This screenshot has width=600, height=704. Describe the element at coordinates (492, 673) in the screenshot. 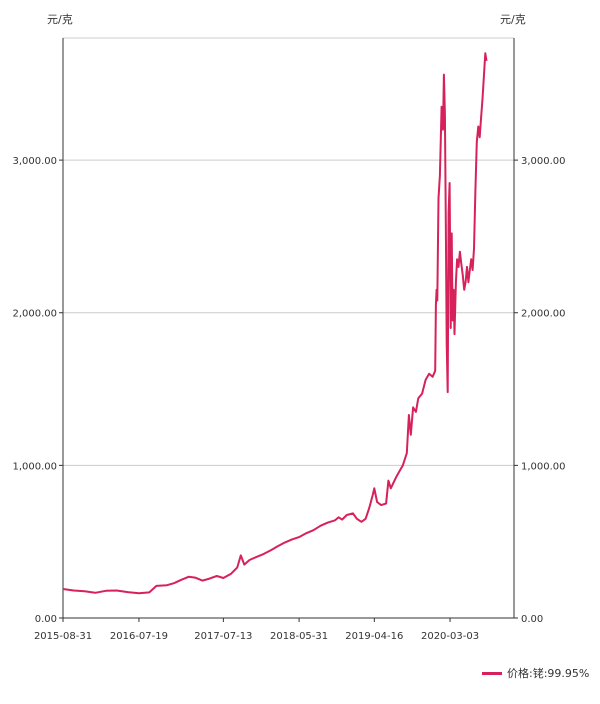

I see `legend-swatch` at that location.